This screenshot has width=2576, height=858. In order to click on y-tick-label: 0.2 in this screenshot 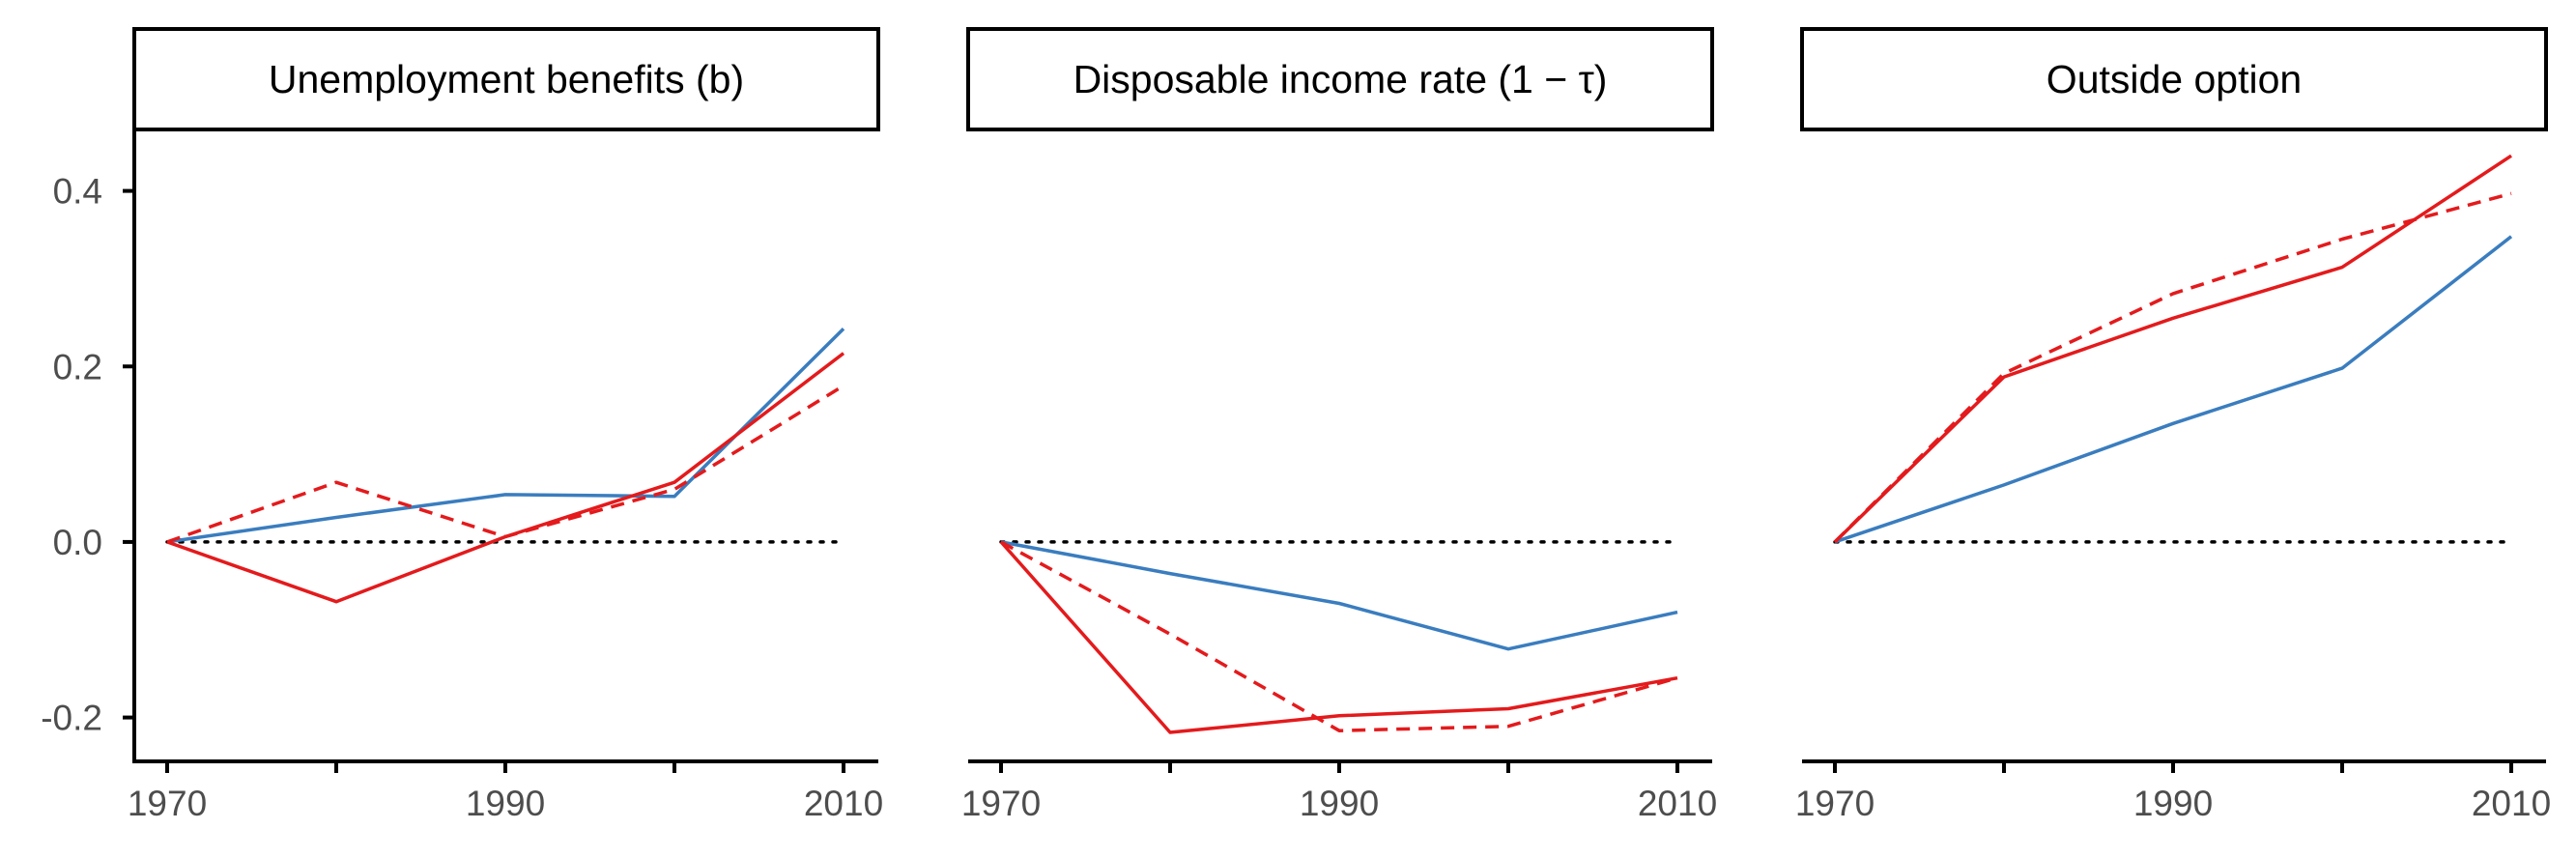, I will do `click(78, 366)`.